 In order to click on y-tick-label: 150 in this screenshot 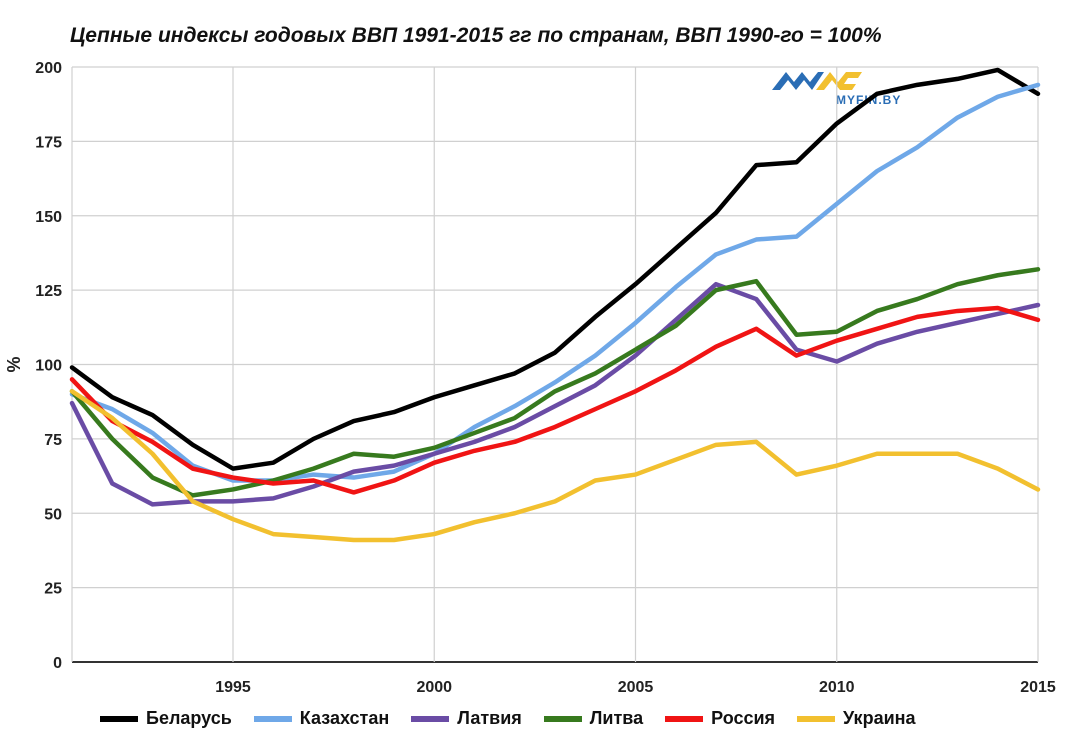, I will do `click(48, 217)`.